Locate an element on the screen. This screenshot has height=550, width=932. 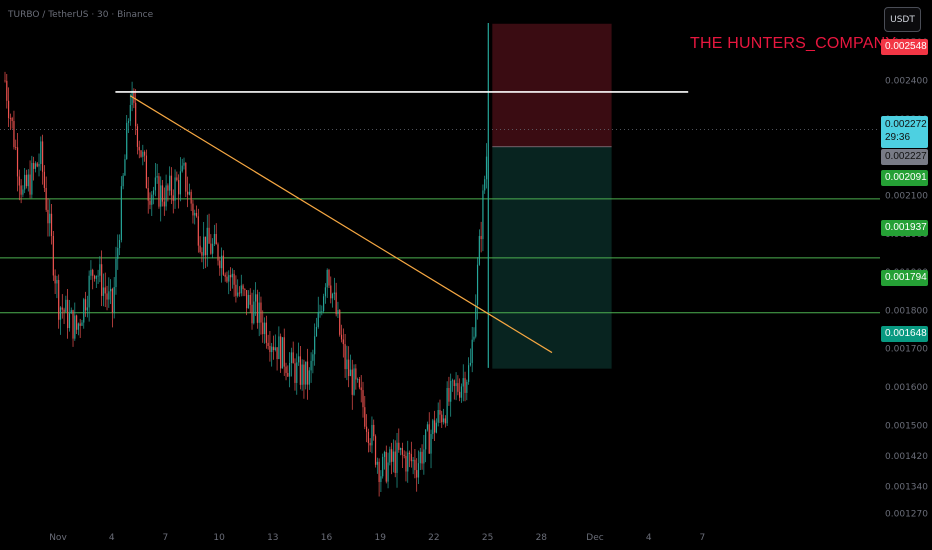
y-tick-label: 0.001600 is located at coordinates (906, 388).